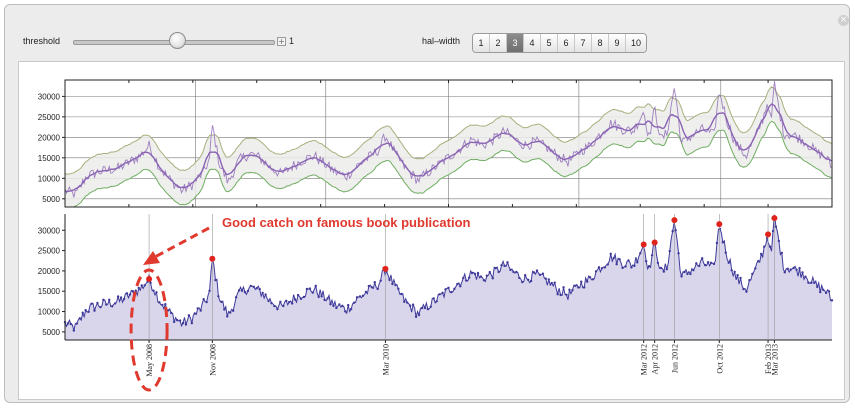 Image resolution: width=855 pixels, height=408 pixels. Describe the element at coordinates (617, 43) in the screenshot. I see `halfwidth-option-9: 9` at that location.